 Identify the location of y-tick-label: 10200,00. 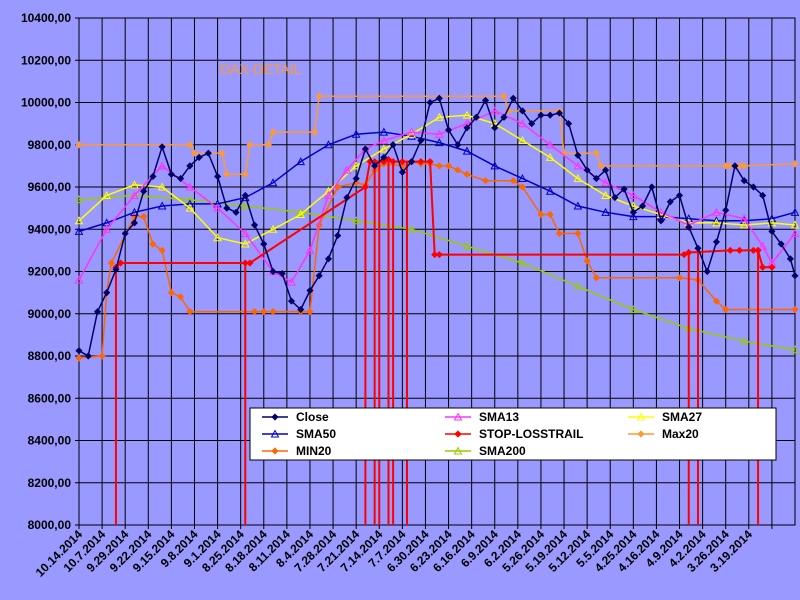
(46, 60).